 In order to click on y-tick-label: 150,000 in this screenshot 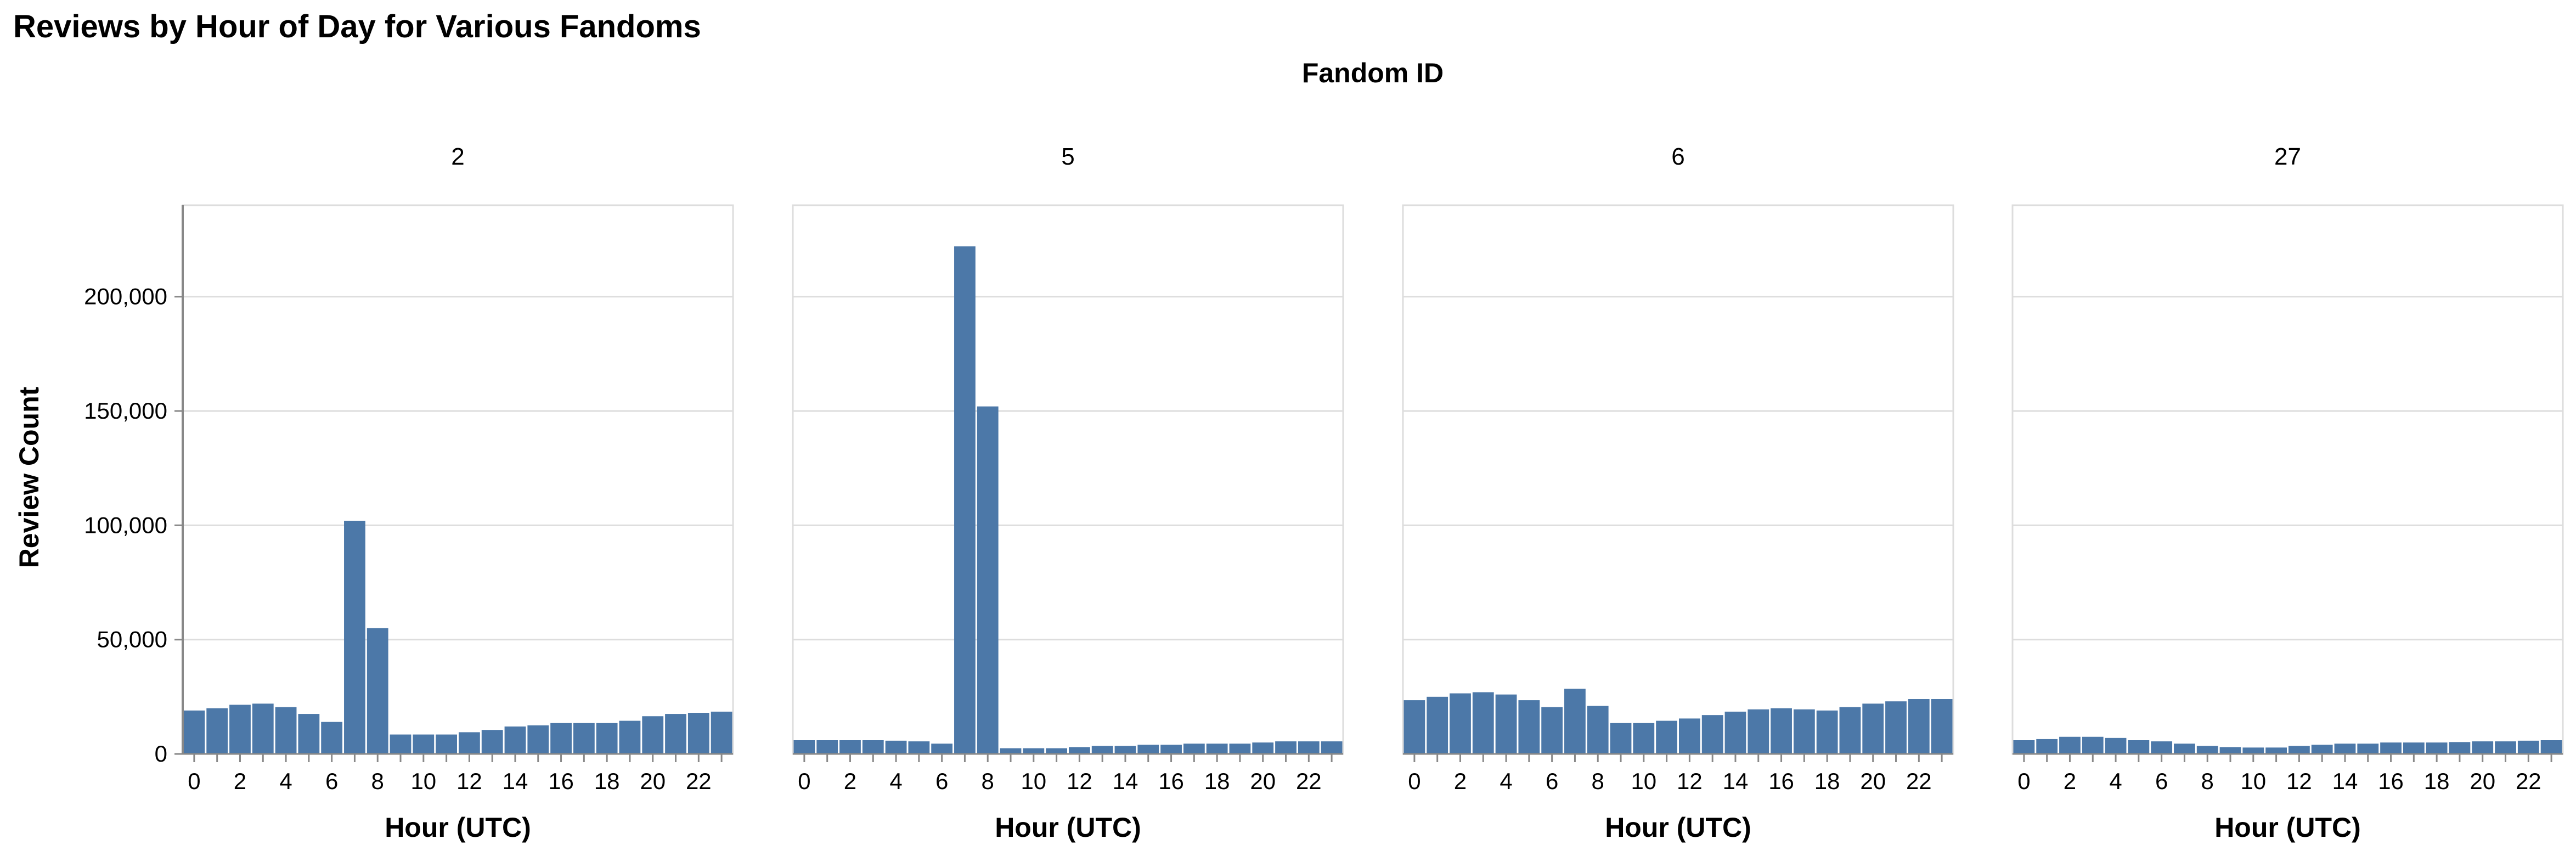, I will do `click(126, 411)`.